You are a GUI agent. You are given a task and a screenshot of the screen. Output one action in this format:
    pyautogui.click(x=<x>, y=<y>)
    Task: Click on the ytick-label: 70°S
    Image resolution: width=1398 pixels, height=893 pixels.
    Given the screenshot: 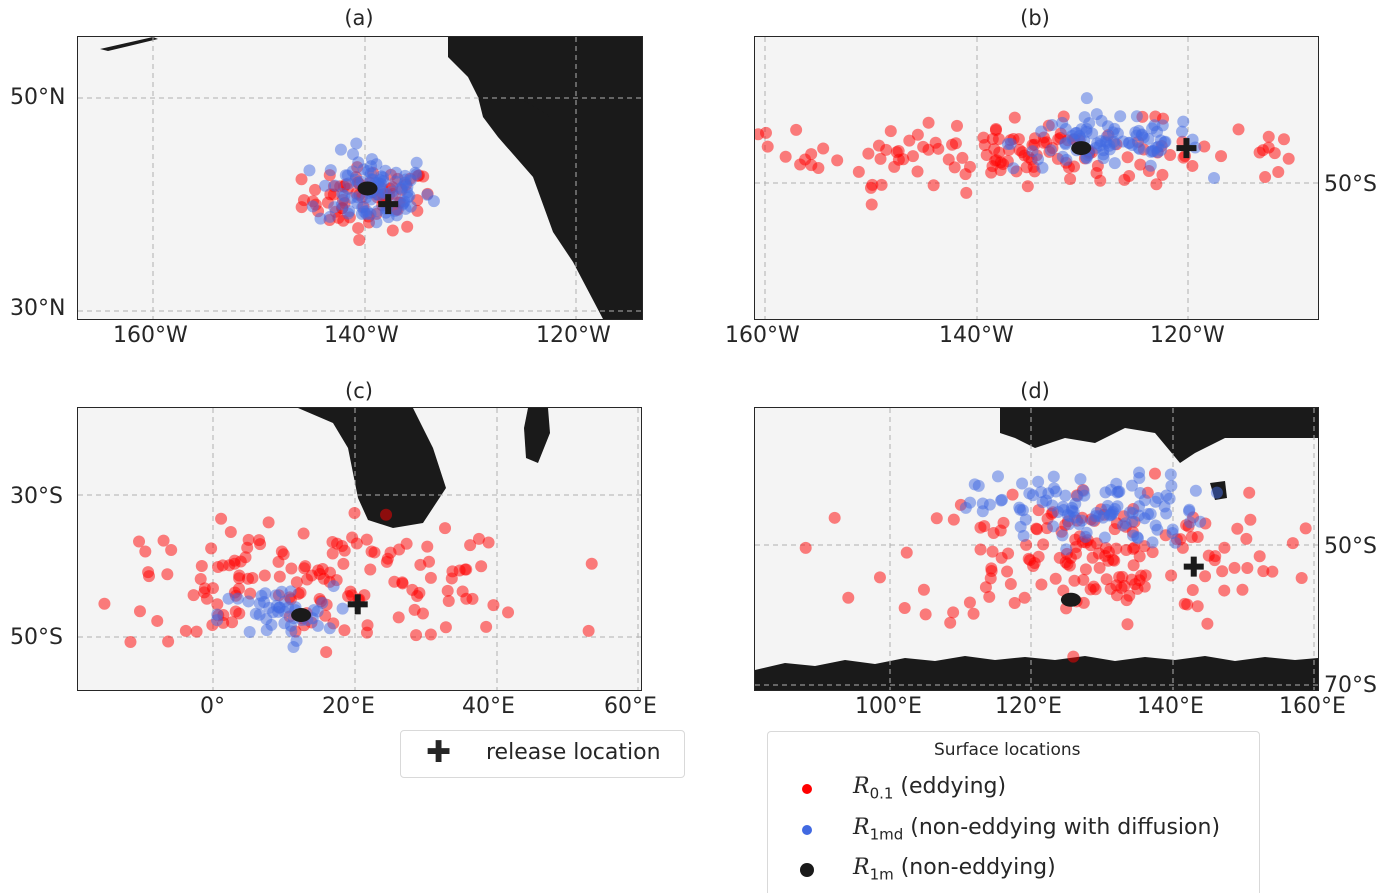 What is the action you would take?
    pyautogui.click(x=1350, y=685)
    